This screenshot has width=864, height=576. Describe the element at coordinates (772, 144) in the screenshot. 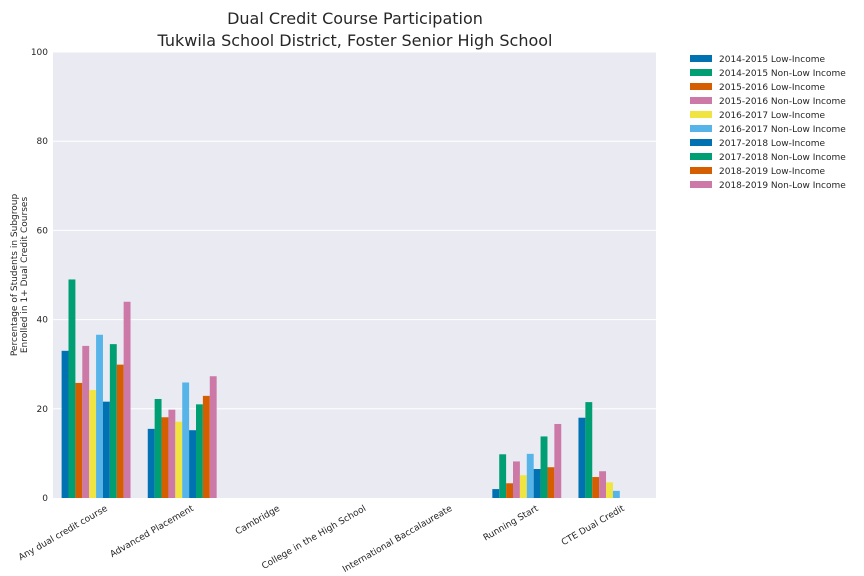

I see `legend-label: 2017-2018 Low-Income` at that location.